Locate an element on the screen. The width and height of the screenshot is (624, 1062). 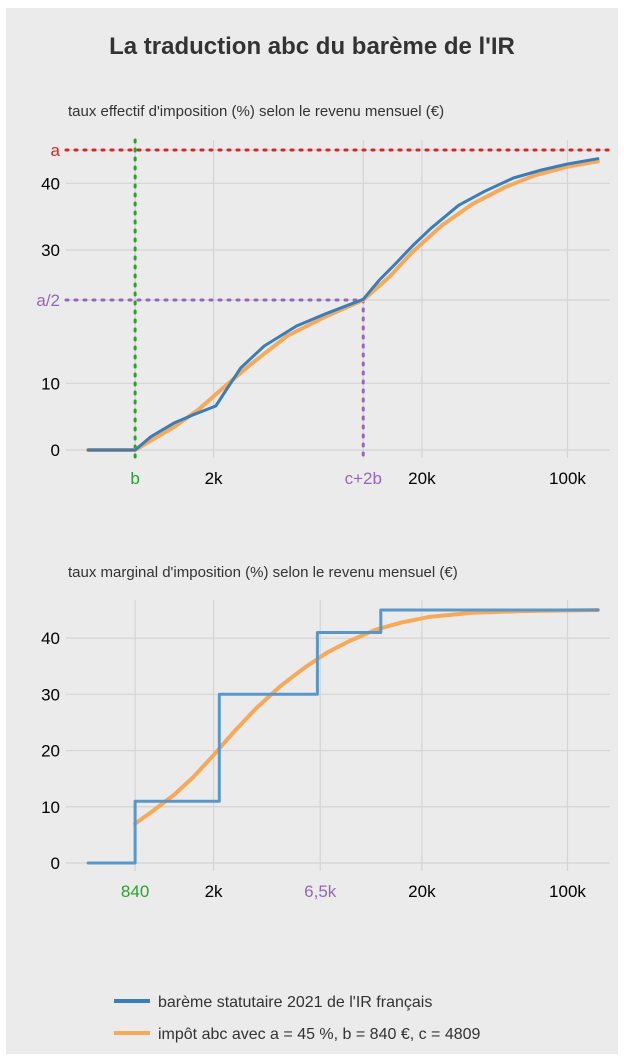
y-tick-label: a/2 is located at coordinates (48, 300).